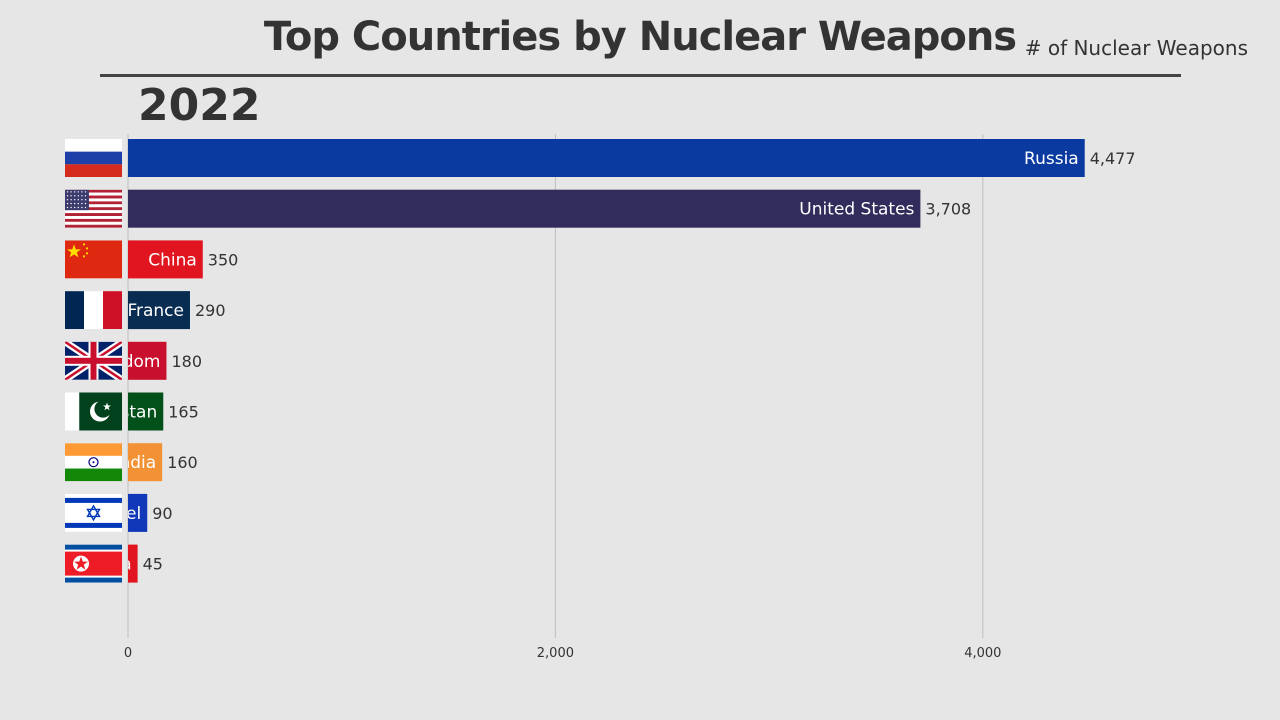  Describe the element at coordinates (93, 512) in the screenshot. I see `israel-flag-icon` at that location.